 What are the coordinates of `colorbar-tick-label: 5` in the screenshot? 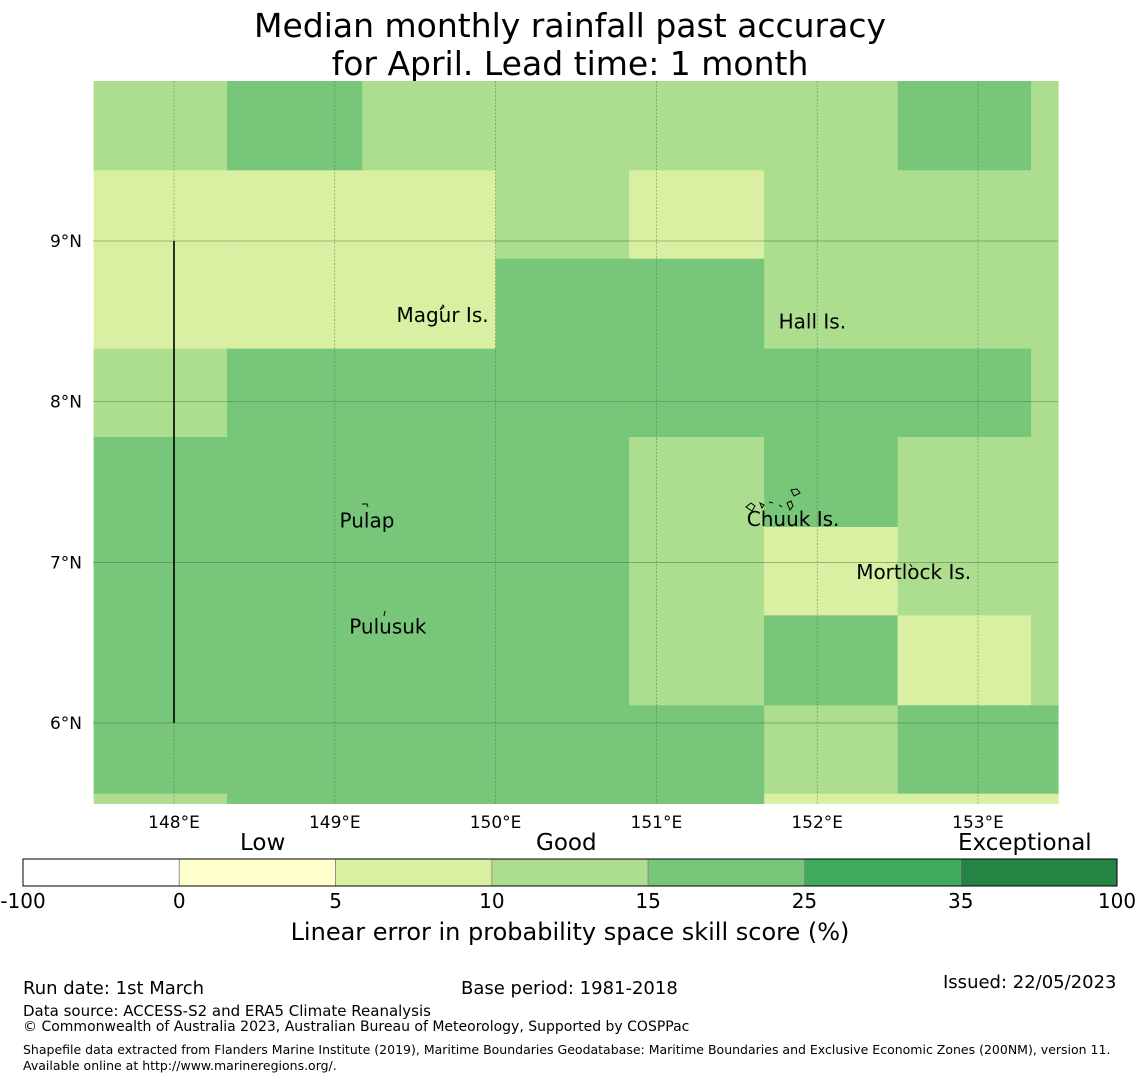 It's located at (335, 901).